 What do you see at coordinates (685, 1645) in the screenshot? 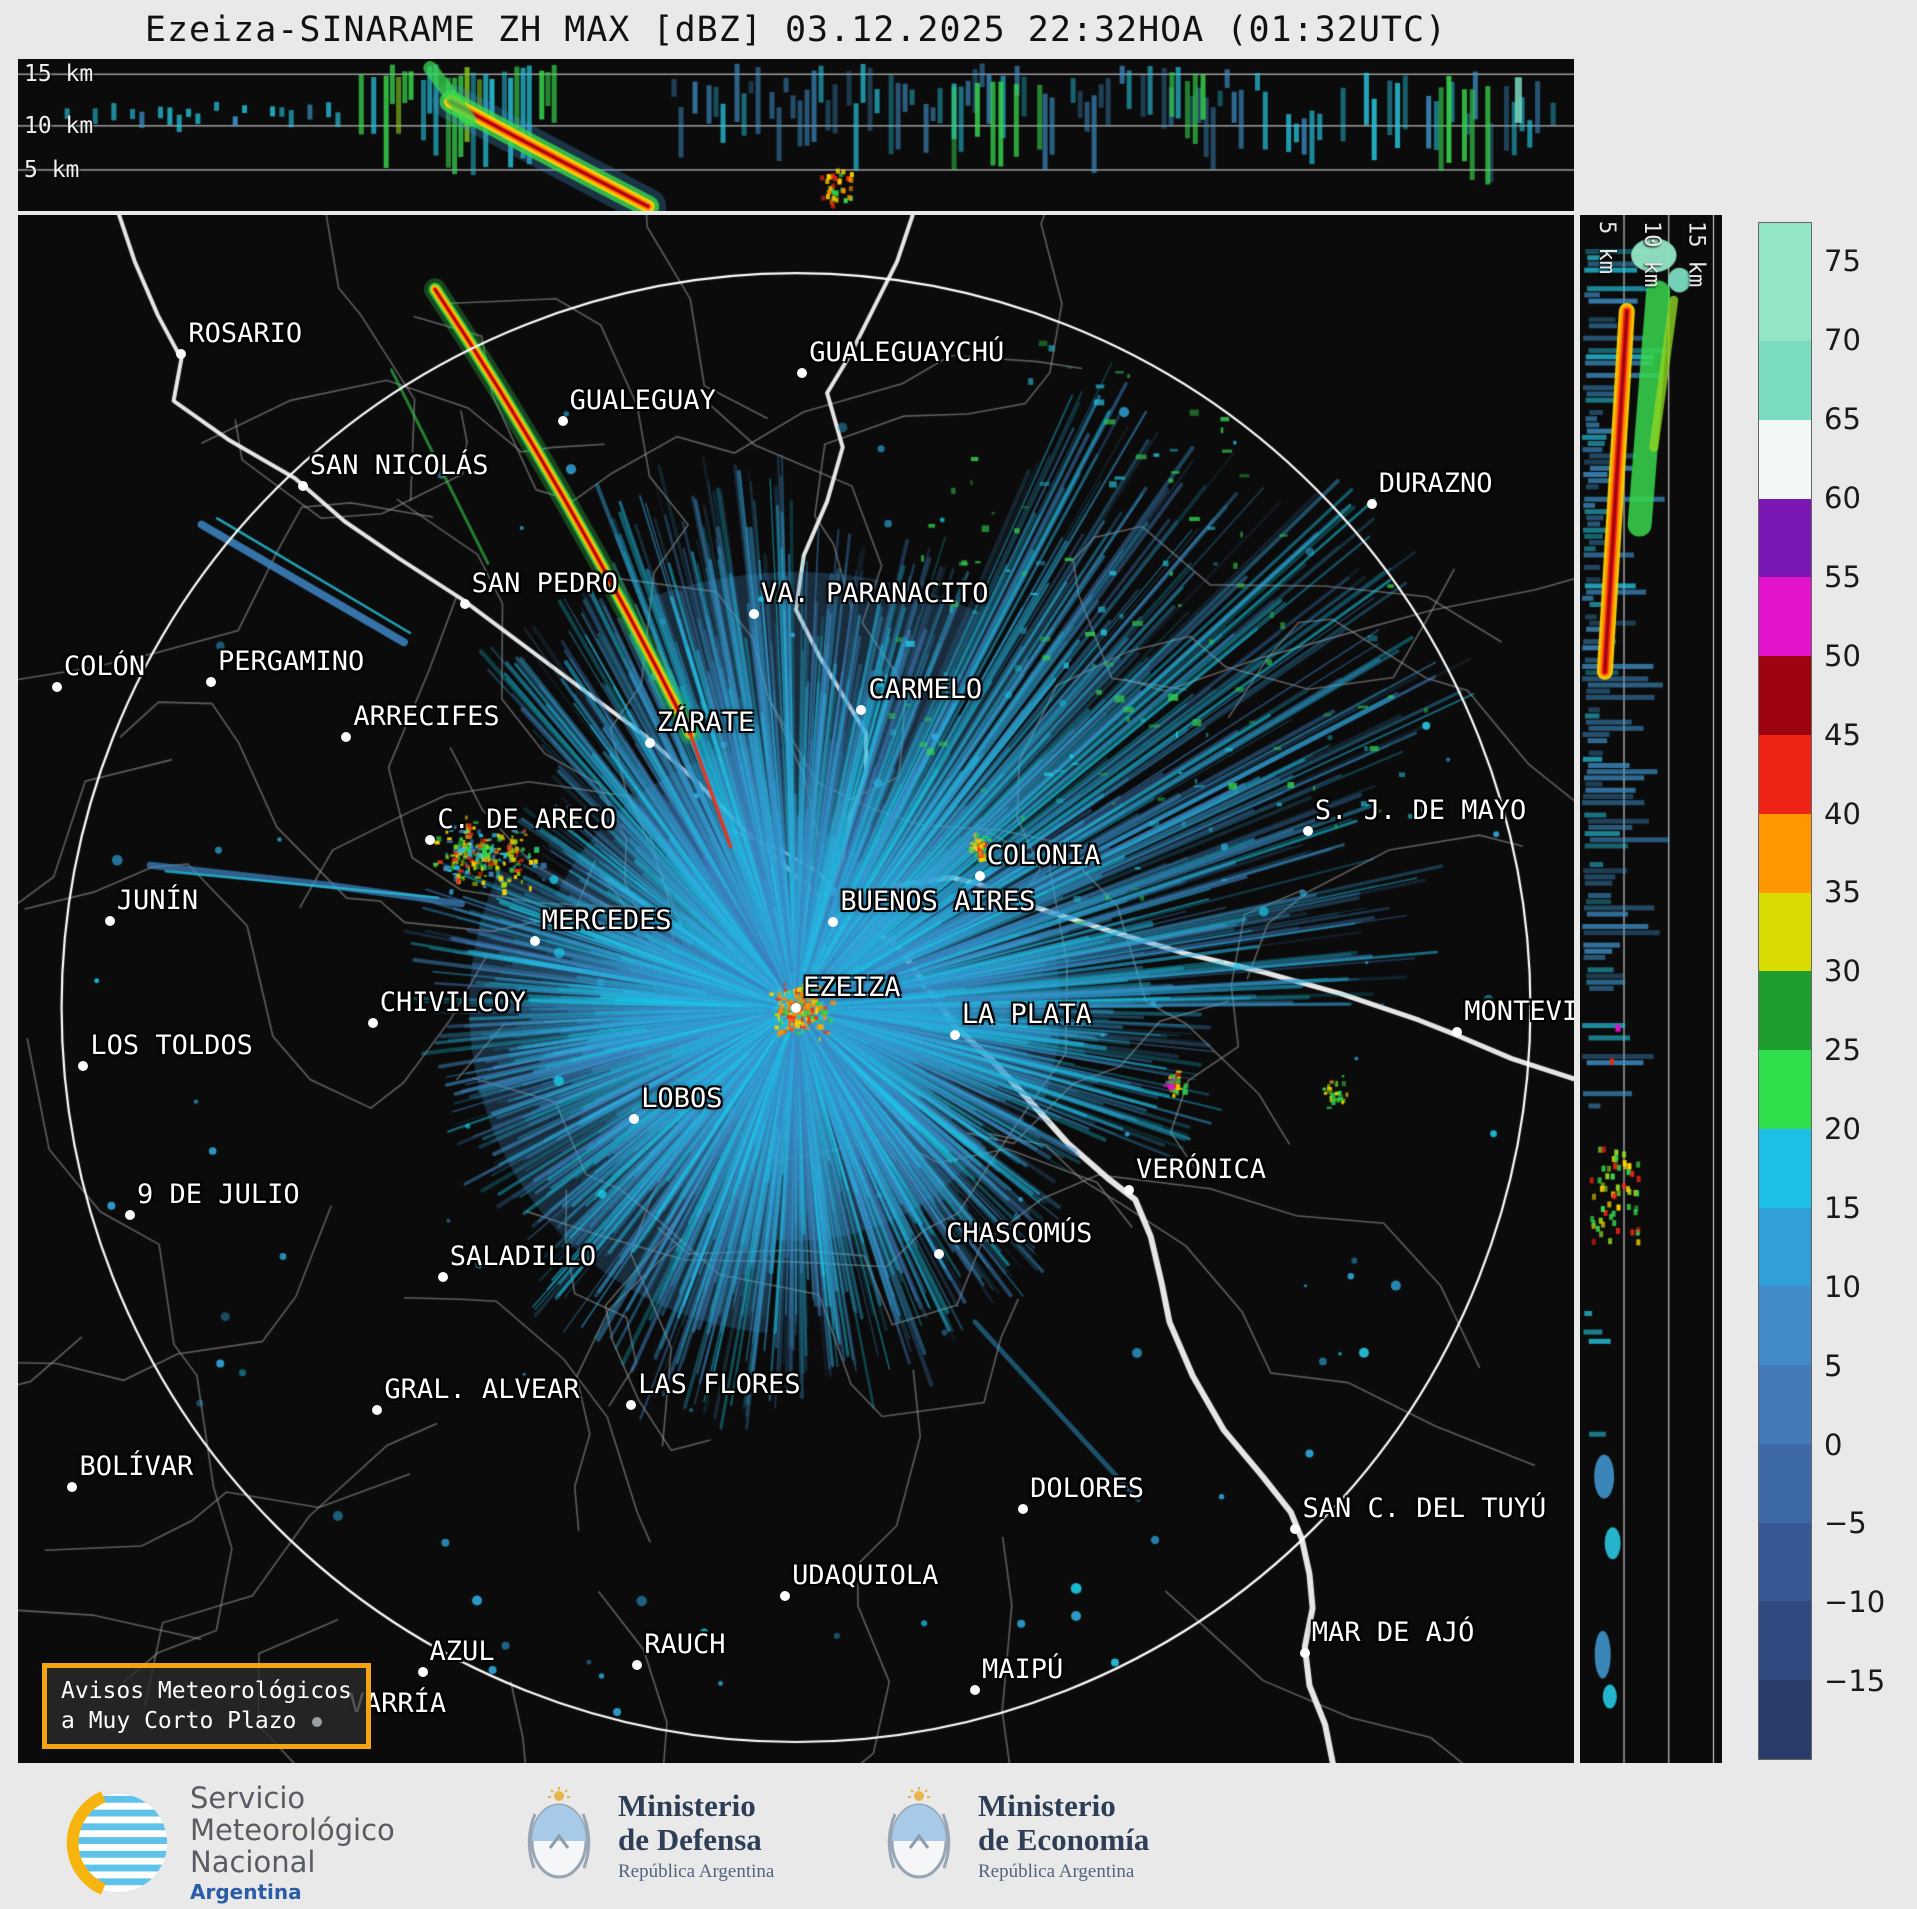
I see `city-label: RAUCH` at bounding box center [685, 1645].